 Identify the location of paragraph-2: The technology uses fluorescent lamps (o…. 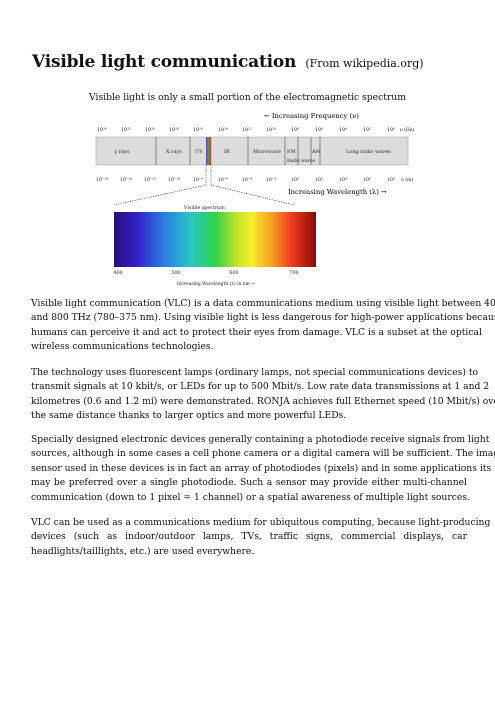
(263, 395).